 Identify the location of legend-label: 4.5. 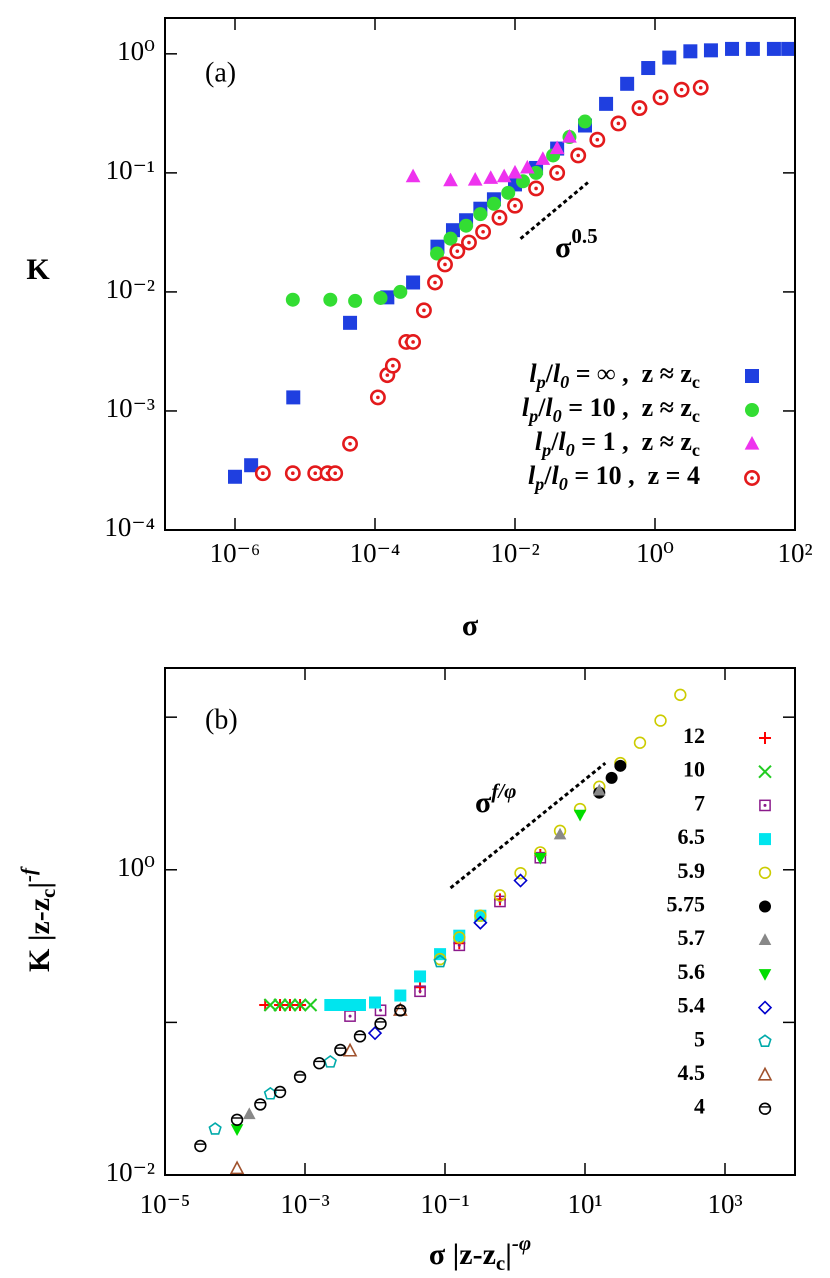
(692, 1072).